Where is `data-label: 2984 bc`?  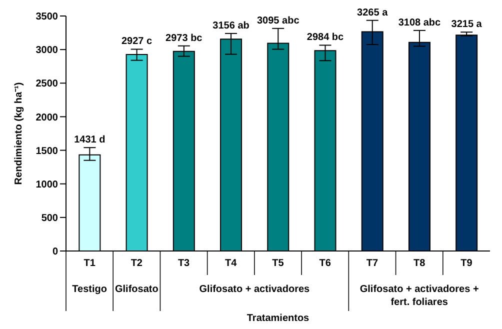
data-label: 2984 bc is located at coordinates (325, 38).